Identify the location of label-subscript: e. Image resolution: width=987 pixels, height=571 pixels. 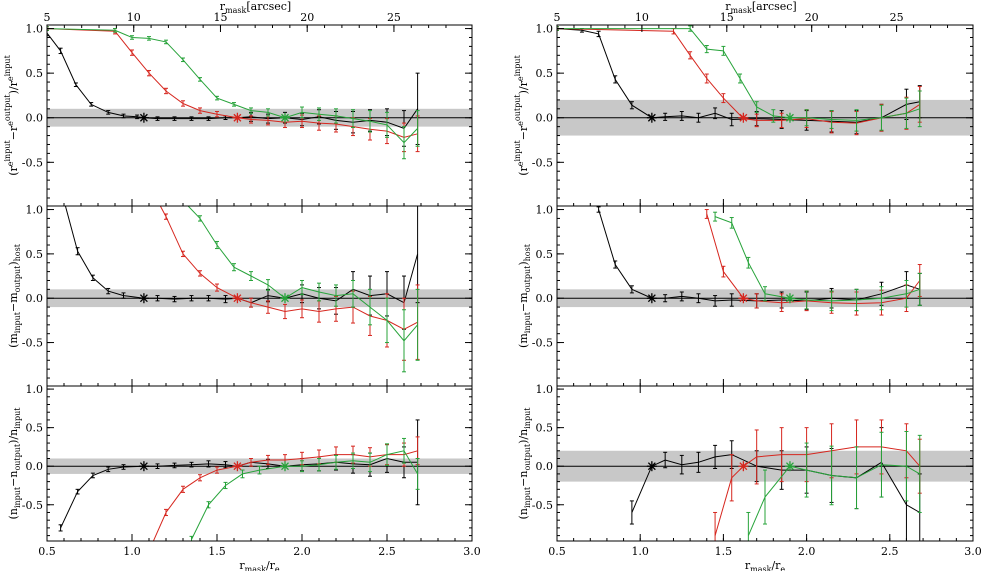
(277, 568).